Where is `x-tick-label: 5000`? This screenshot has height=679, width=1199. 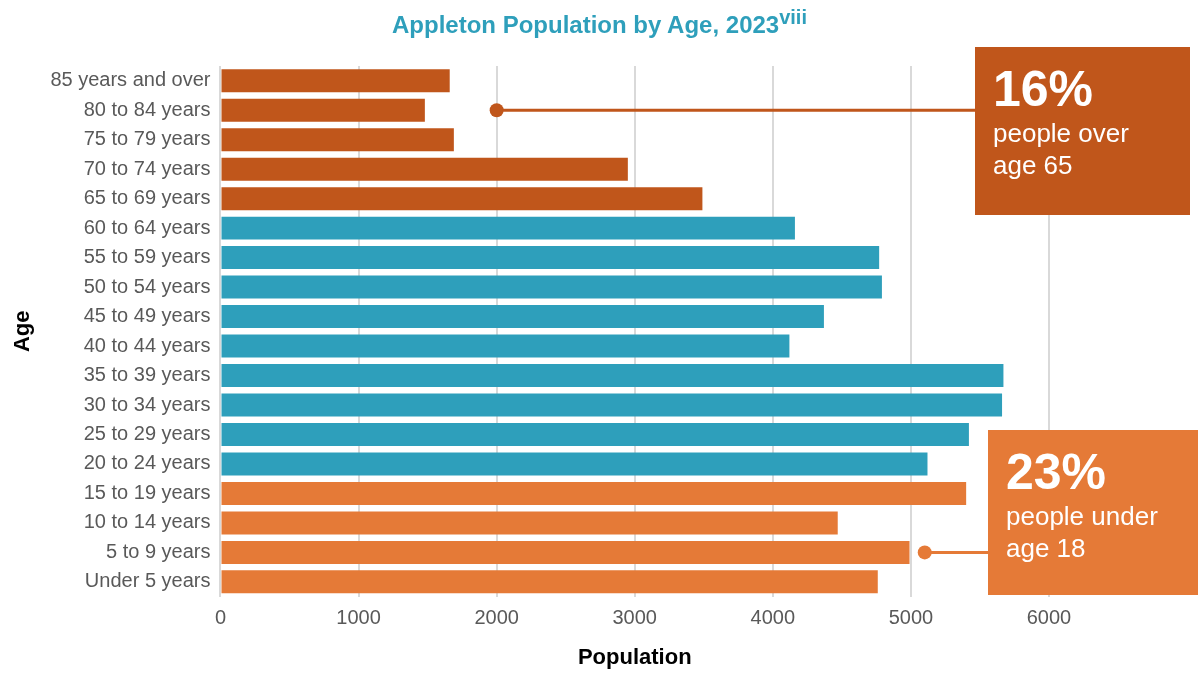 x-tick-label: 5000 is located at coordinates (911, 617).